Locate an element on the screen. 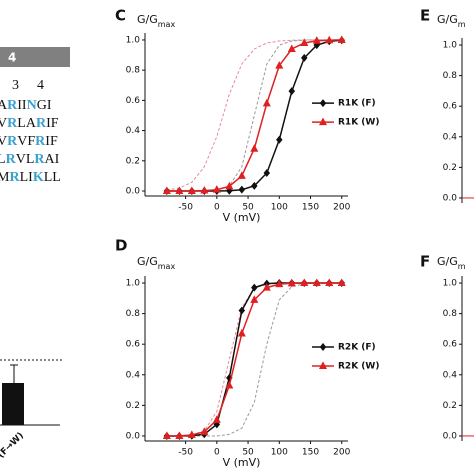 The width and height of the screenshot is (474, 474). bar is located at coordinates (13, 404).